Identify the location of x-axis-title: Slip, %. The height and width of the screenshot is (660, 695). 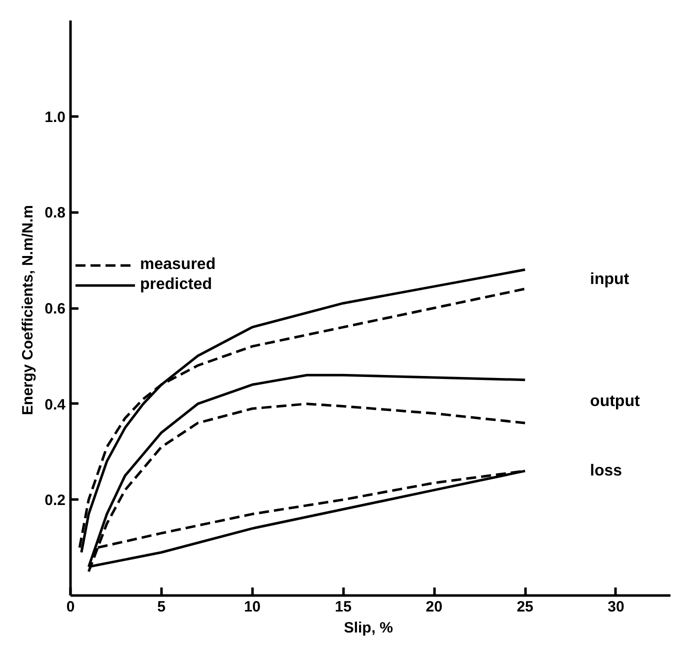
(369, 628).